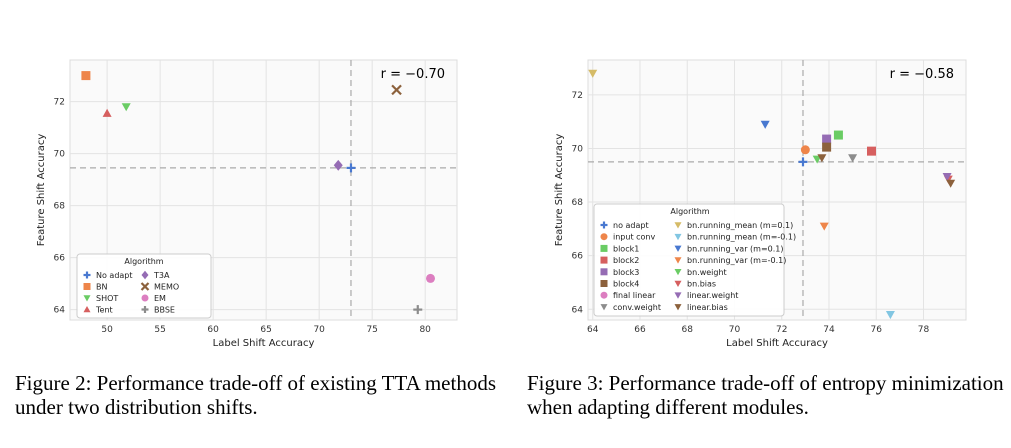  I want to click on fig2-legend-marker-shot, so click(87, 298).